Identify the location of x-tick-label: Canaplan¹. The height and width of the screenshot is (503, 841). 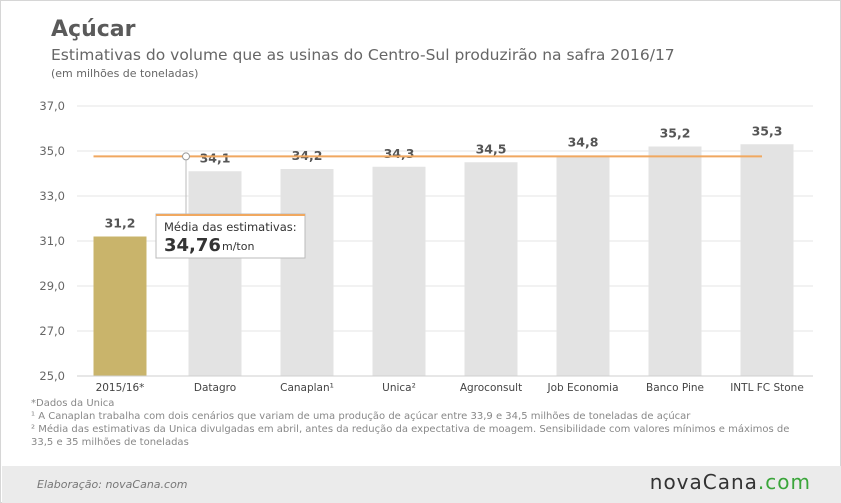
(307, 388).